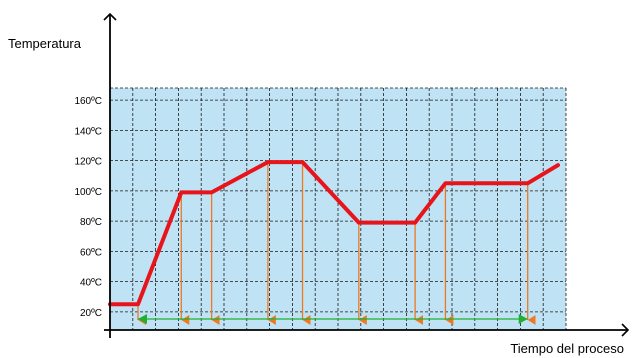 Image resolution: width=632 pixels, height=358 pixels. I want to click on y-tick-label: 40ºC, so click(91, 283).